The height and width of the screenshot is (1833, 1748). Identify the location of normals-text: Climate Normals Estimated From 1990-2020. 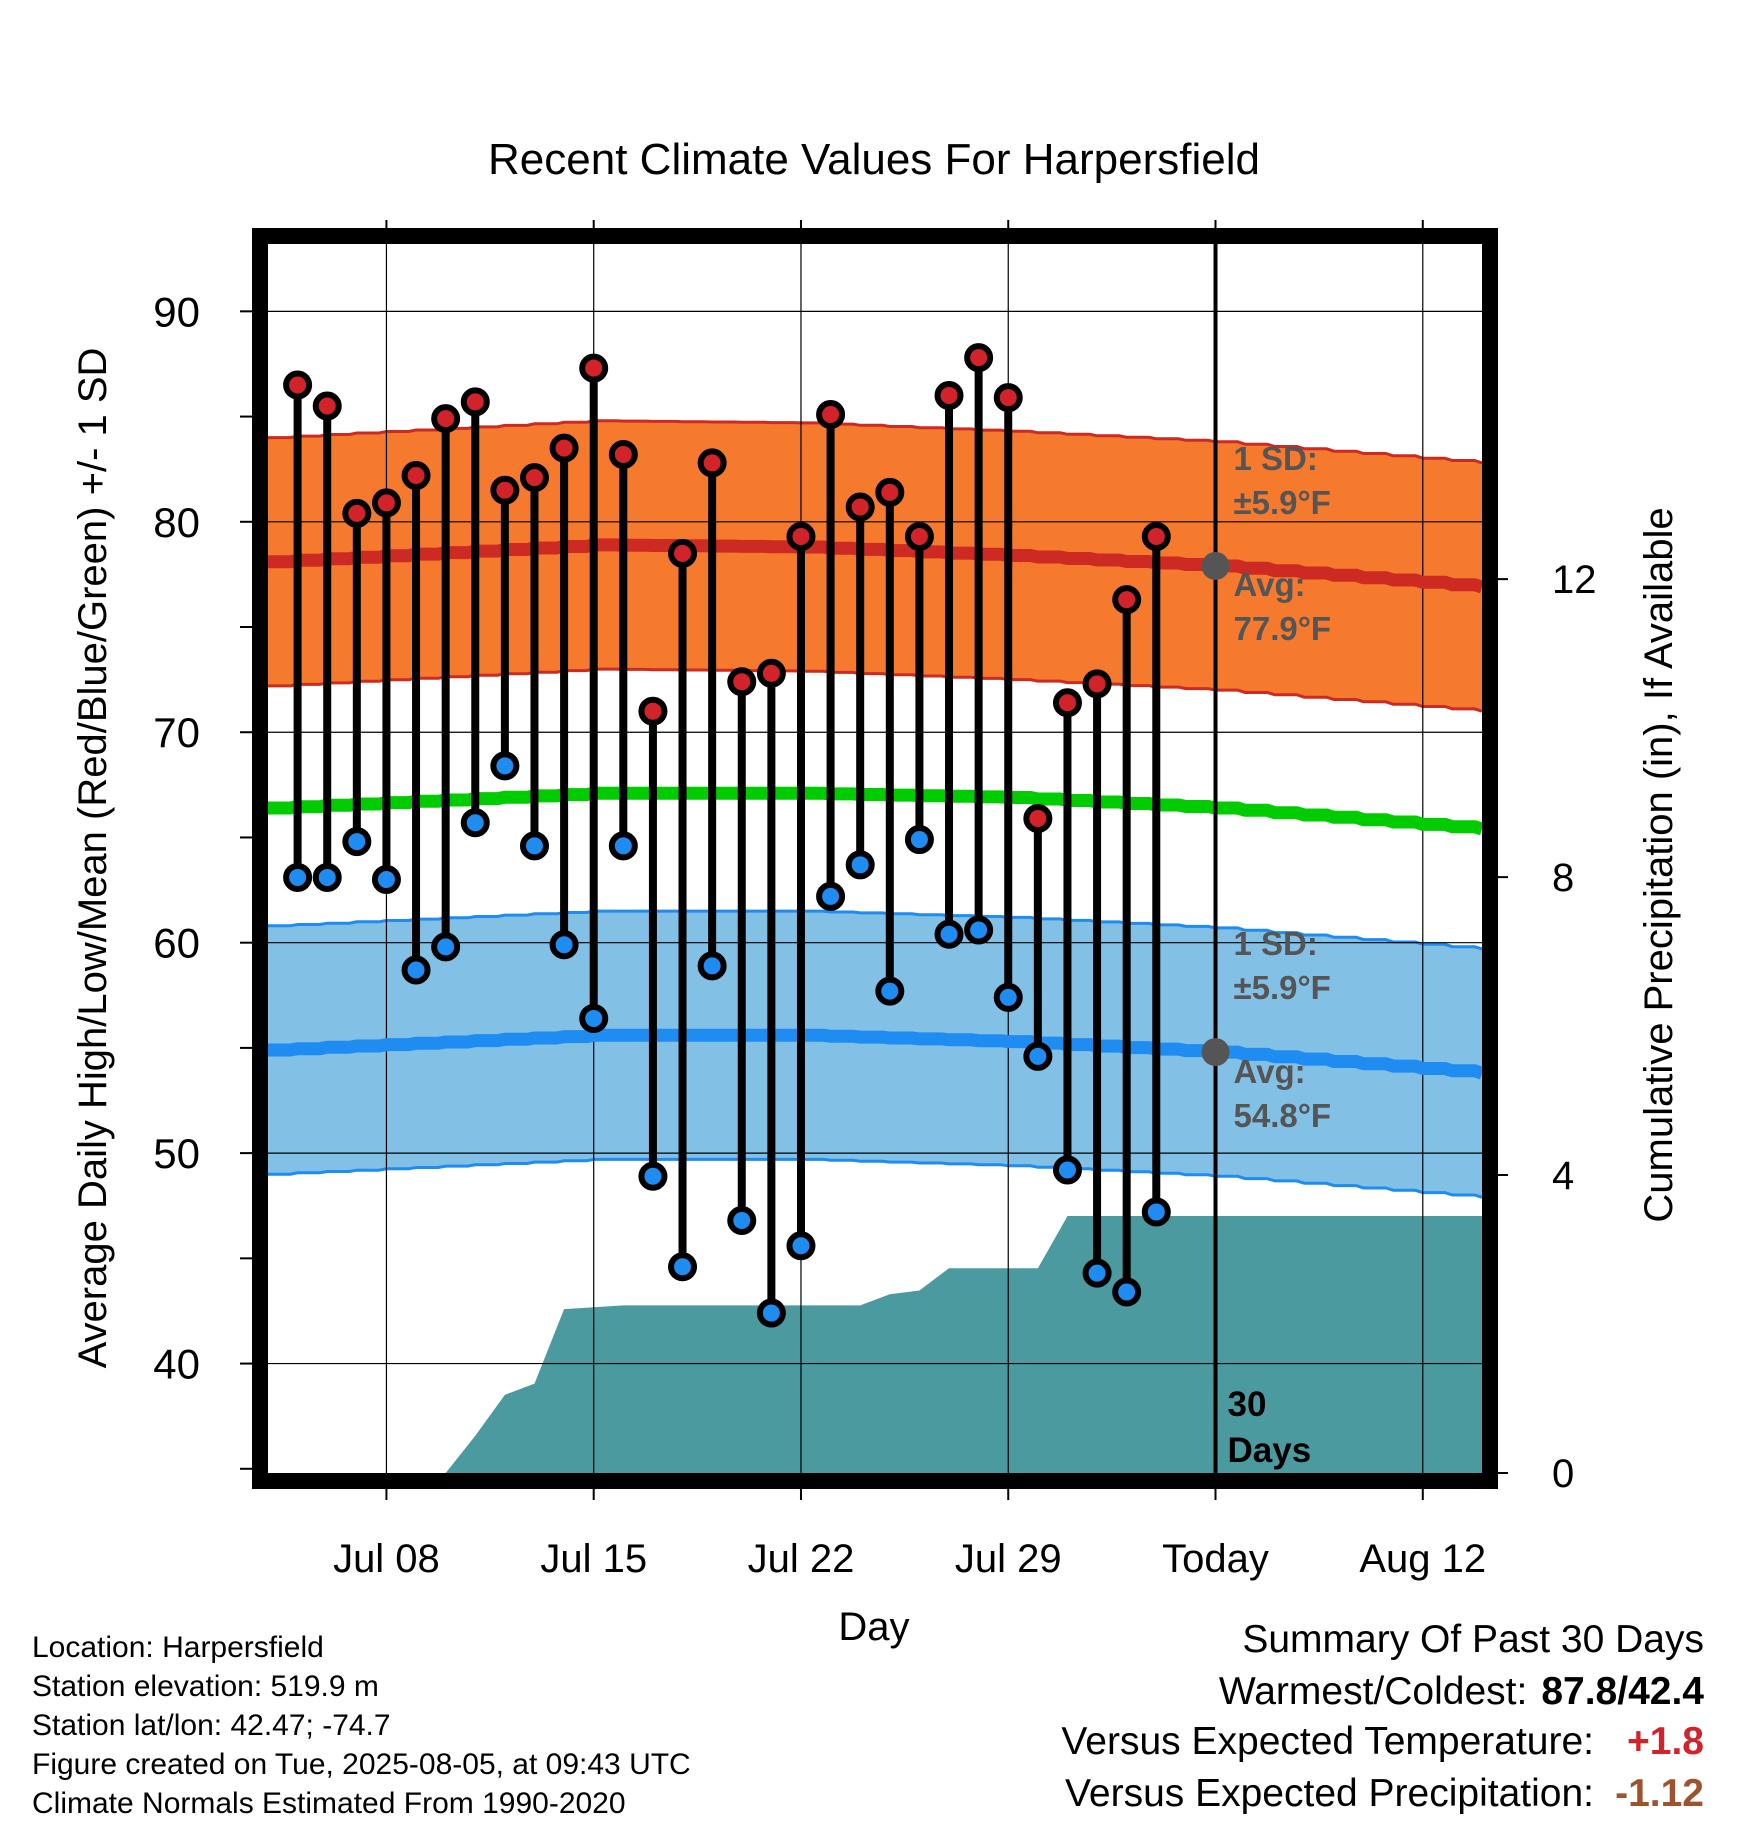
(329, 1803).